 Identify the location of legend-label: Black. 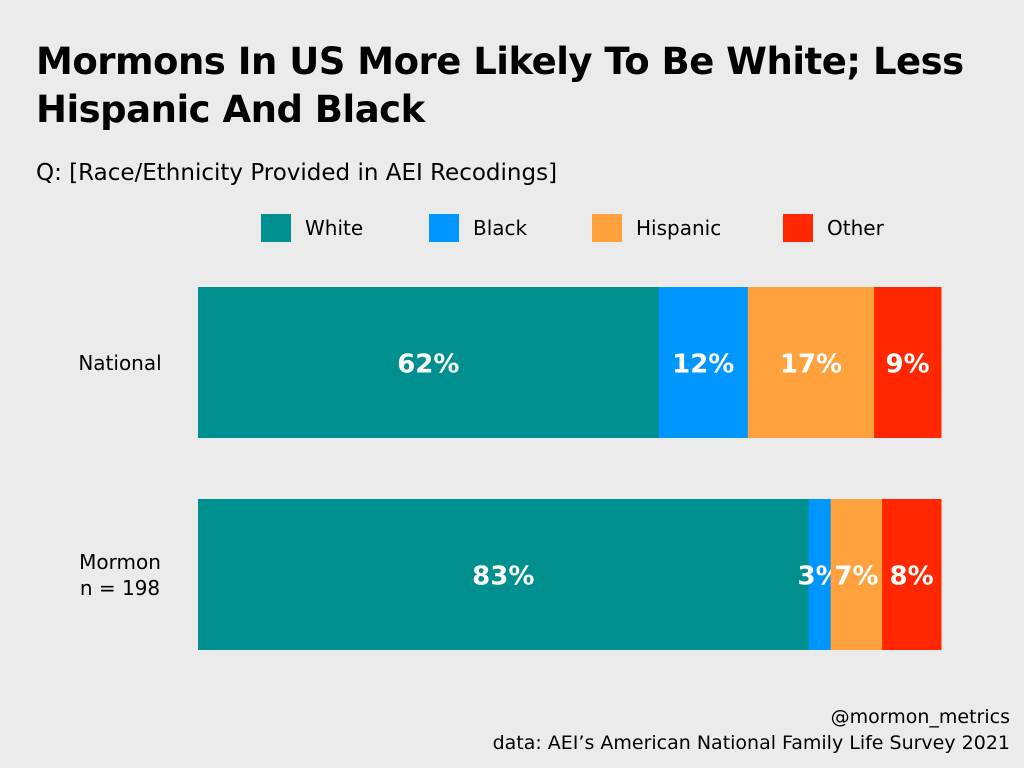
(500, 228).